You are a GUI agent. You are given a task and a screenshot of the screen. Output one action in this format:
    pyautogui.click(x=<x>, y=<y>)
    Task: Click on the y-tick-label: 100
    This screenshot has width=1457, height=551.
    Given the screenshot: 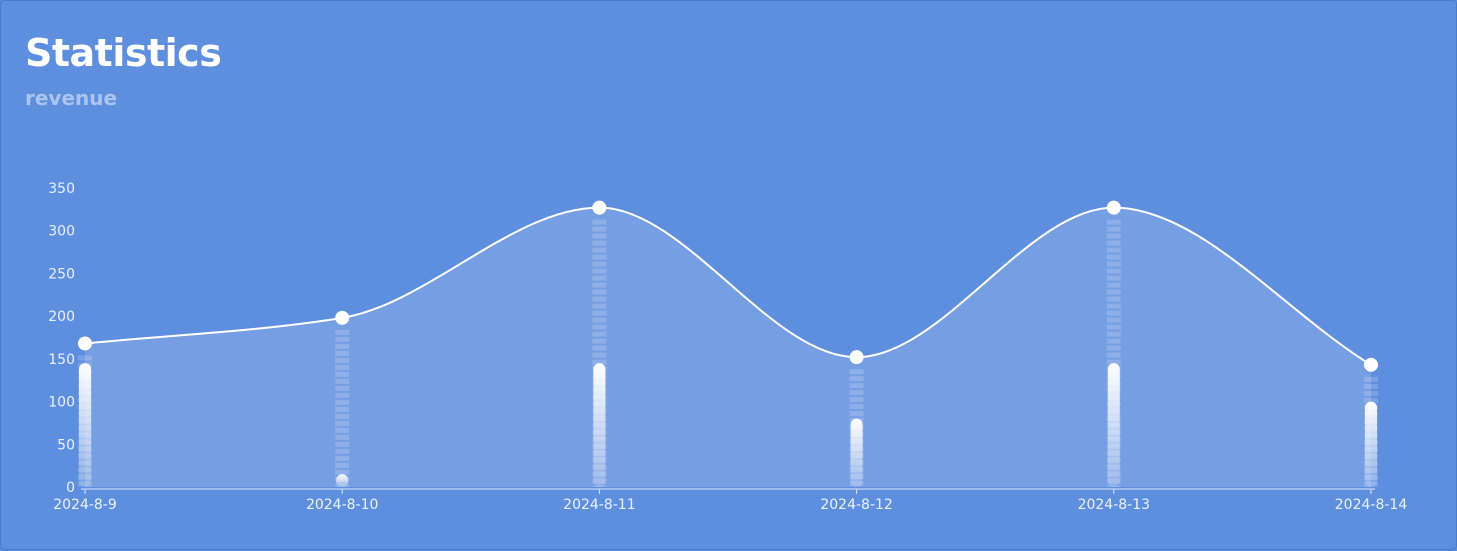 What is the action you would take?
    pyautogui.click(x=61, y=403)
    